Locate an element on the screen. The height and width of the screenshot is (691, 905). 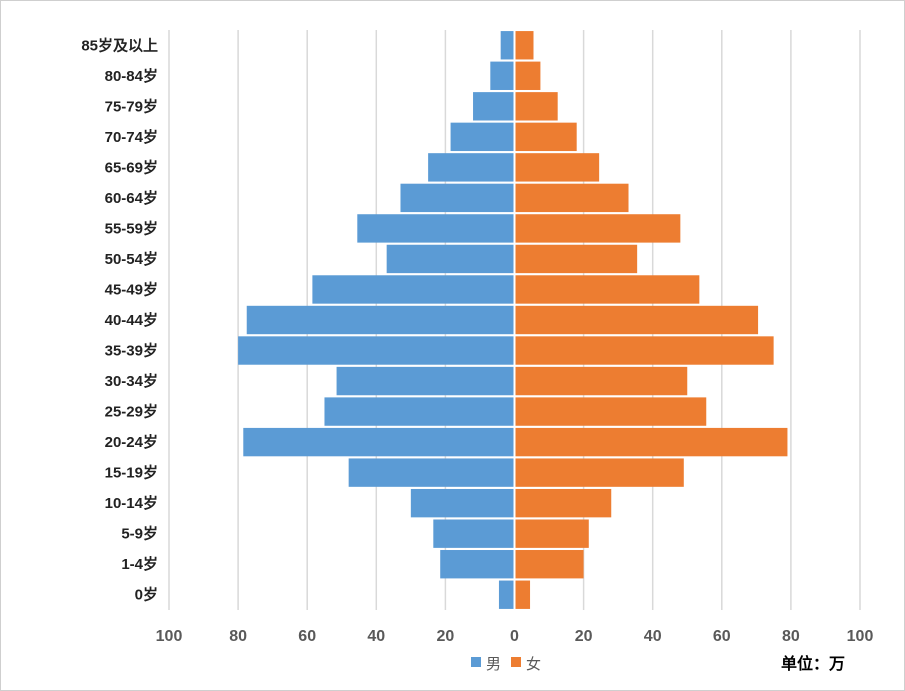
legend-label-male: 男 is located at coordinates (493, 664).